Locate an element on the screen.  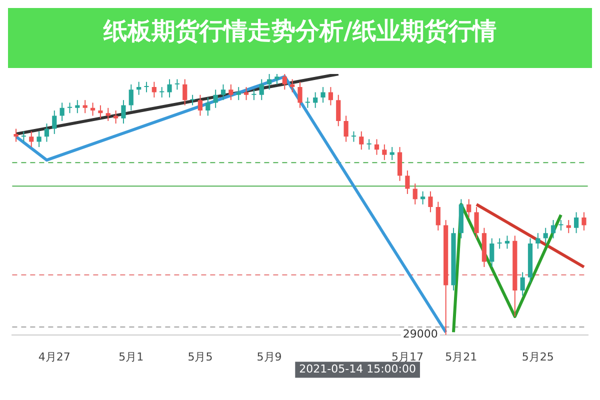
x-tick-label: 5月21 is located at coordinates (461, 357).